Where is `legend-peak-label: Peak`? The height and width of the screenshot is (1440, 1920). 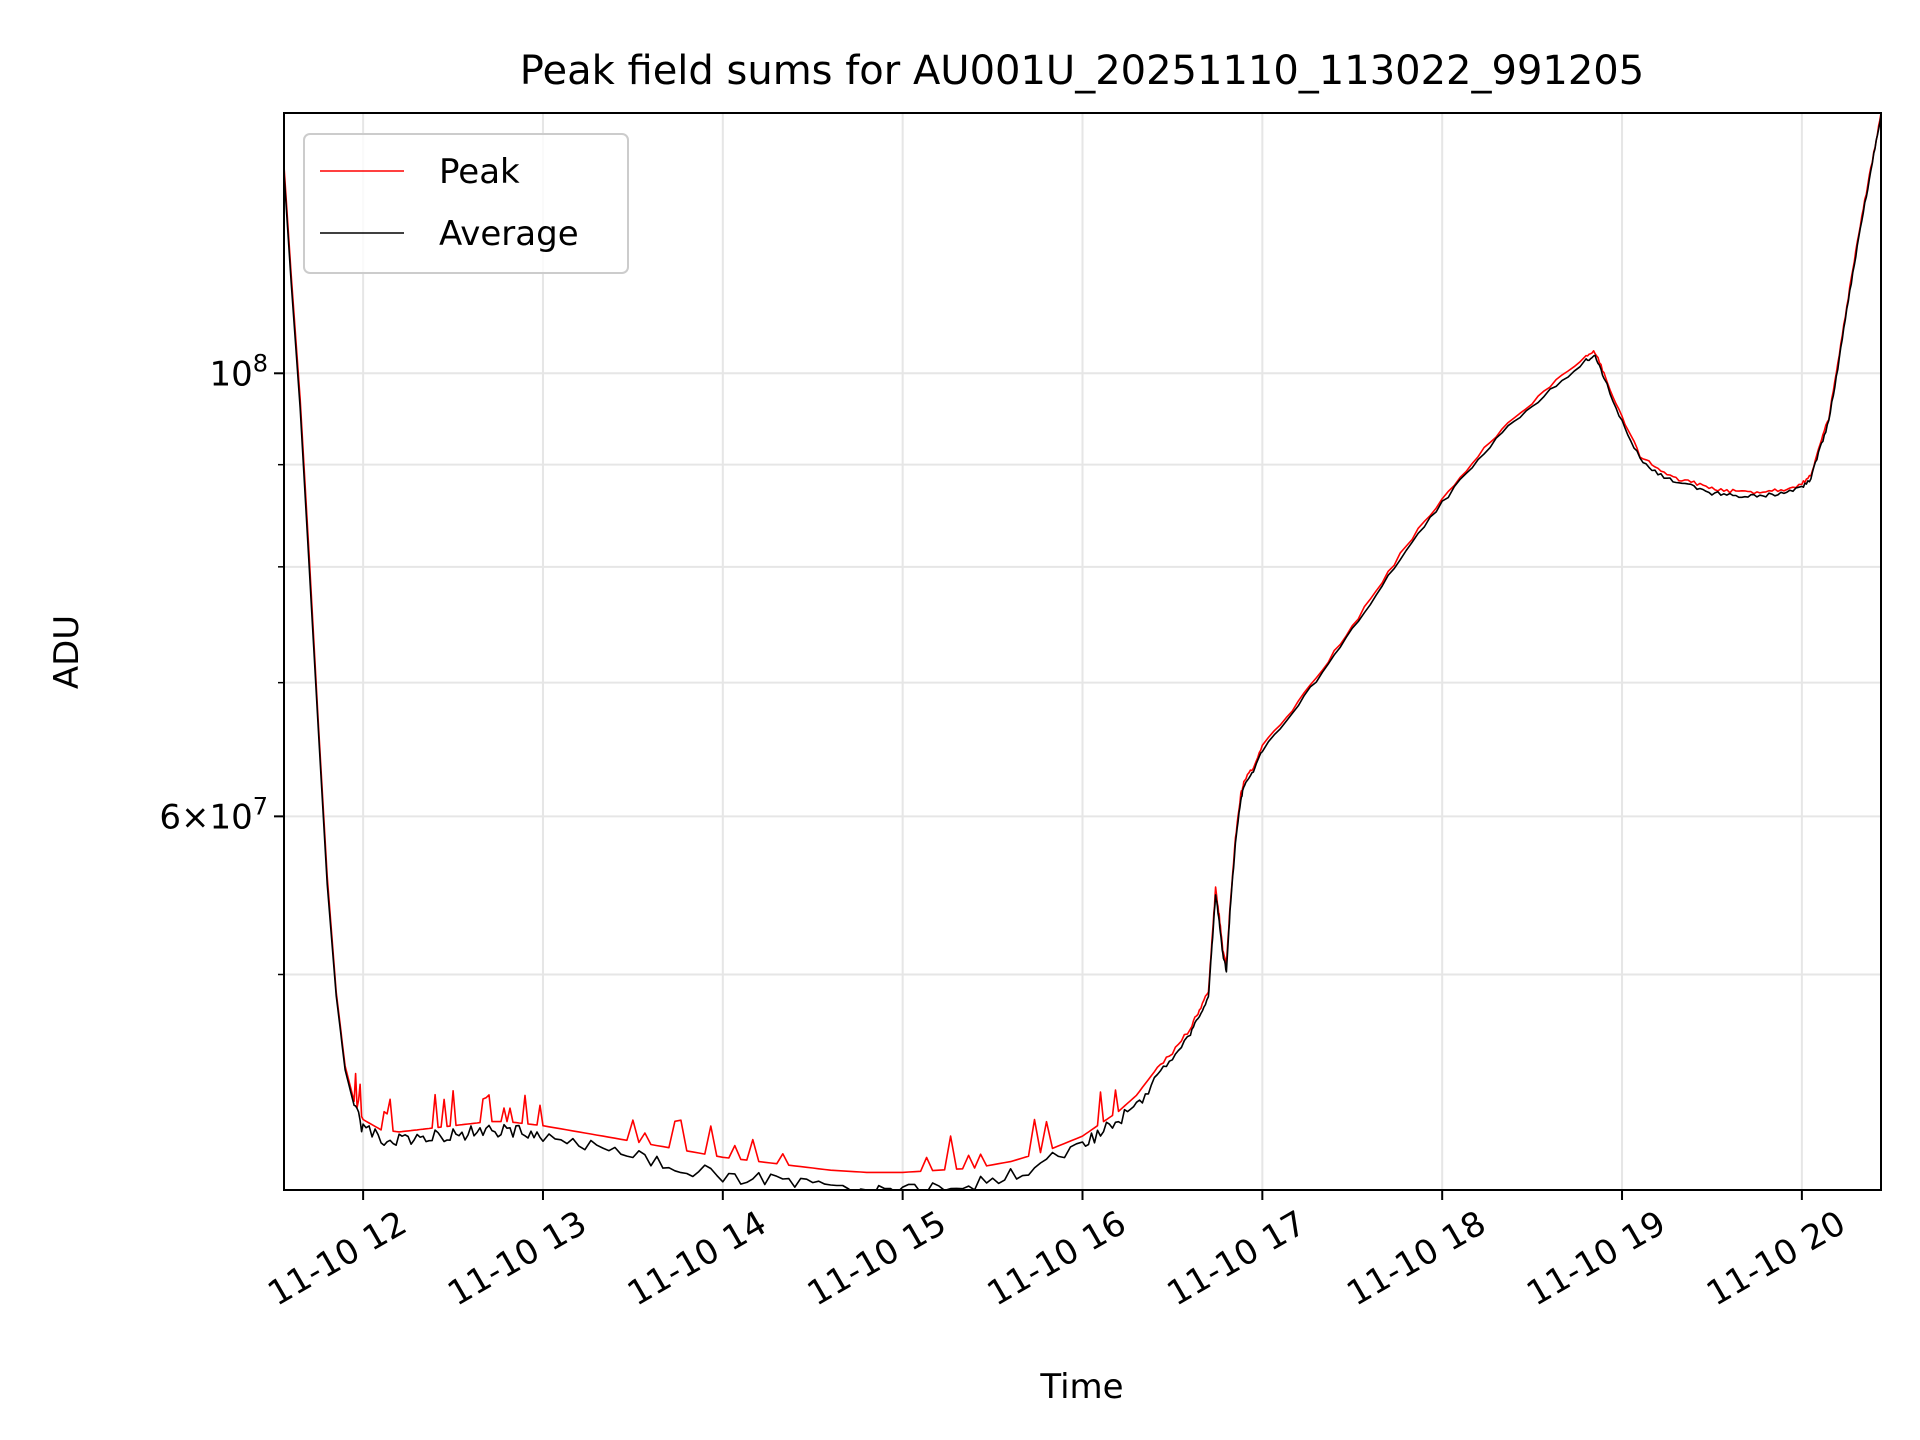 legend-peak-label: Peak is located at coordinates (479, 172).